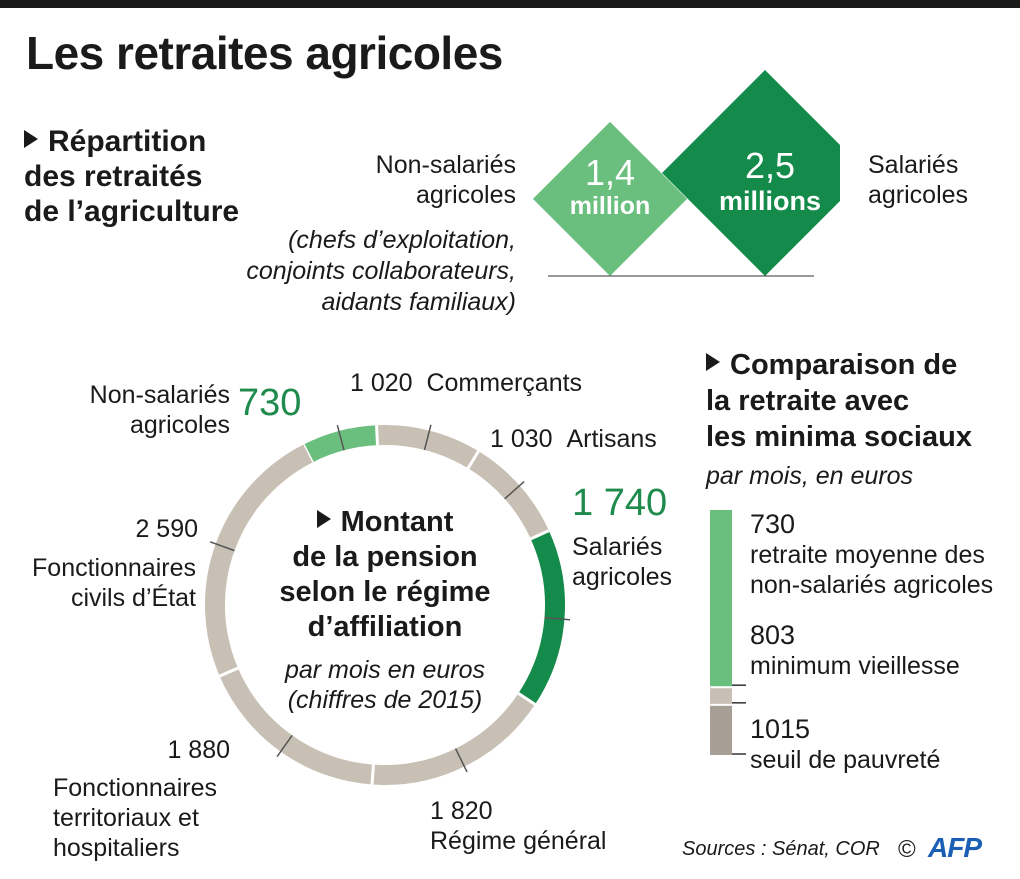  I want to click on comparison-item-3: 1015 seuil de pauvreté, so click(845, 744).